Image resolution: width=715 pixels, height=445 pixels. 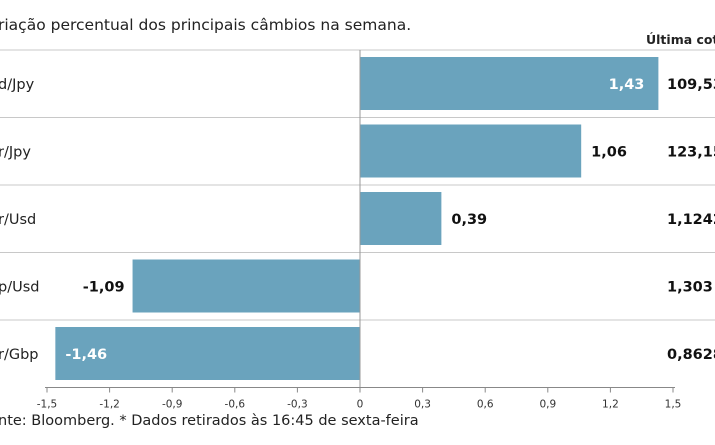 I want to click on last-quote-value: 109,53, so click(x=691, y=85).